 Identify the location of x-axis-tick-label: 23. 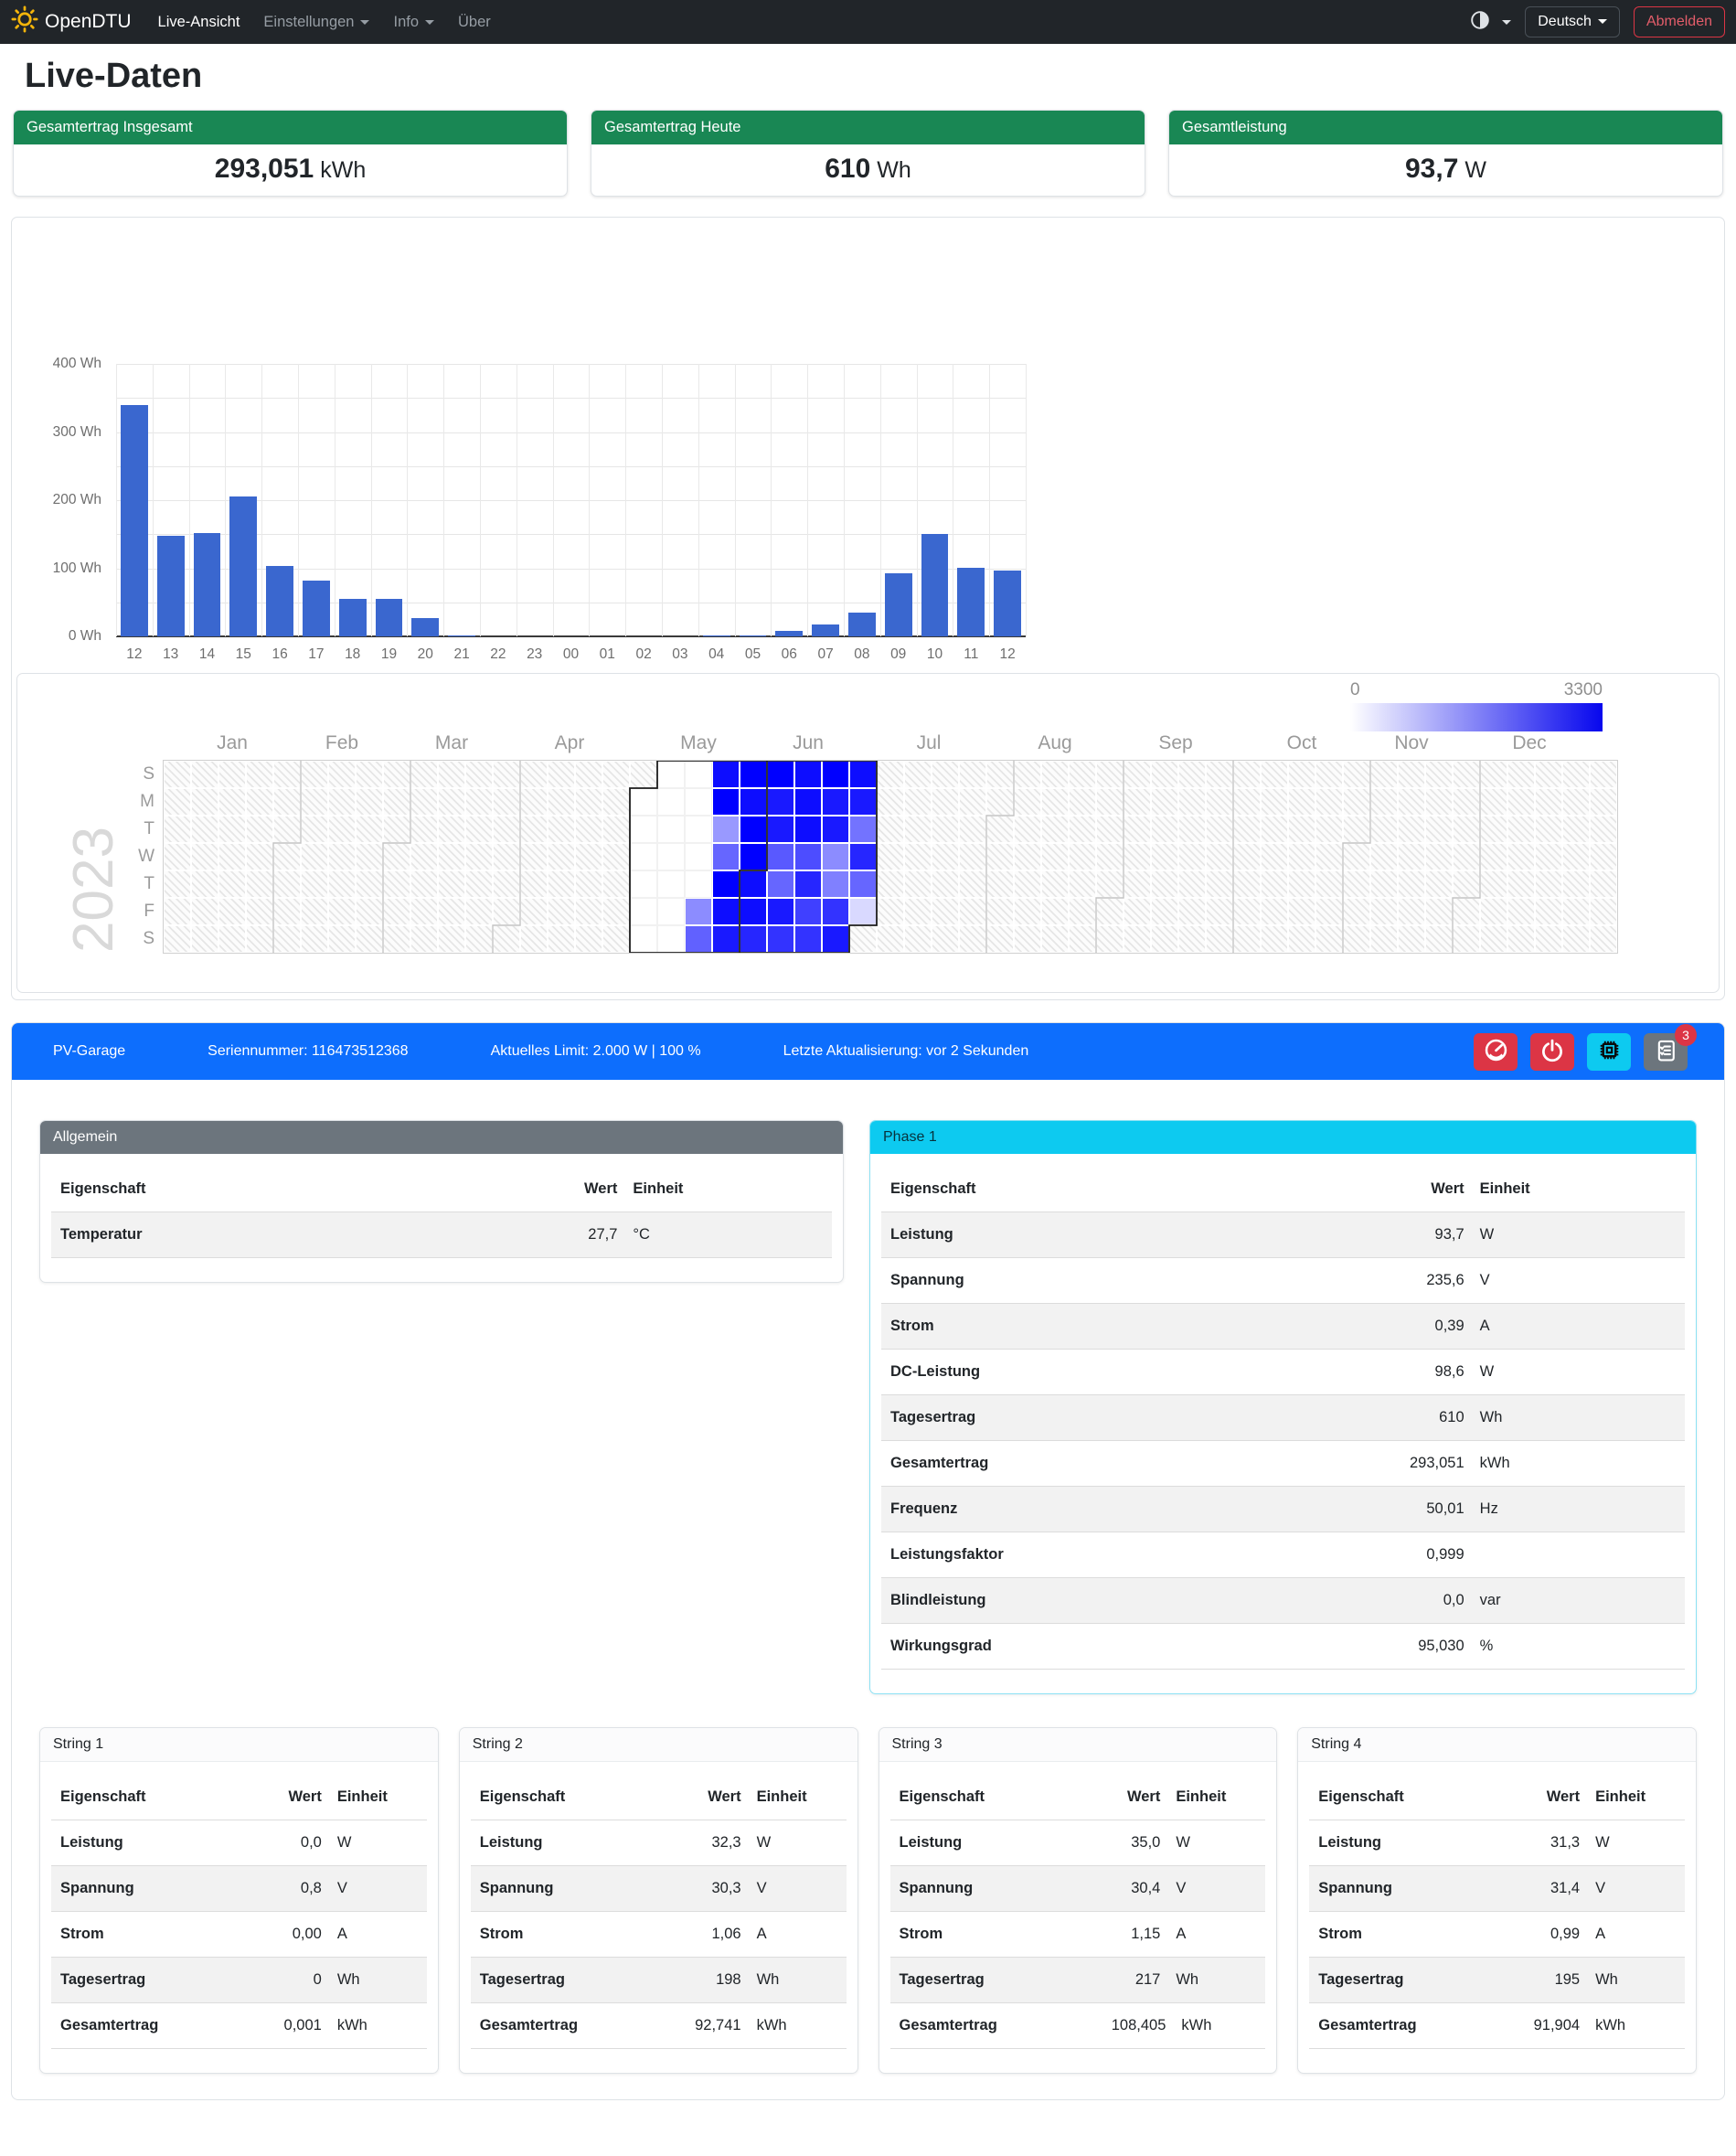
(535, 654).